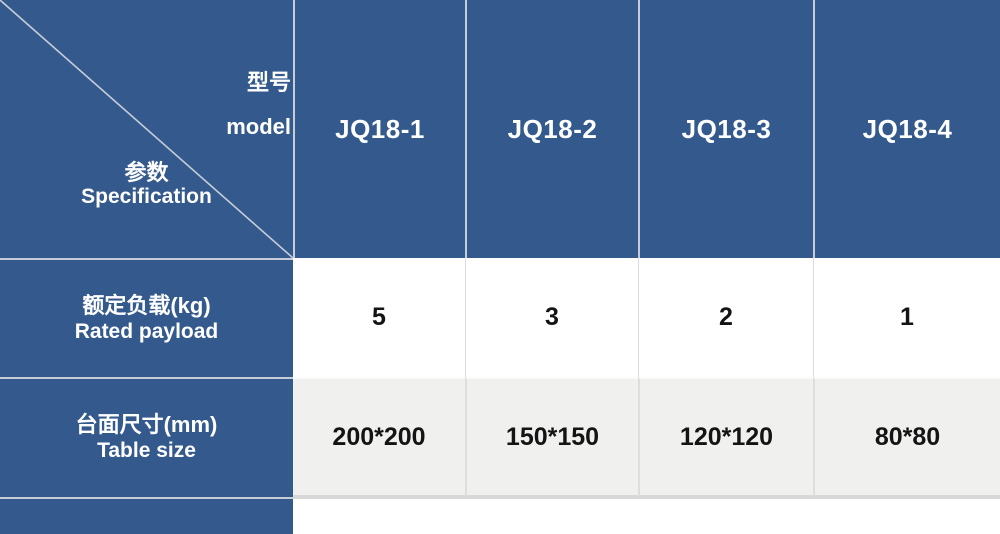  I want to click on column-axis-label-en: model, so click(258, 126).